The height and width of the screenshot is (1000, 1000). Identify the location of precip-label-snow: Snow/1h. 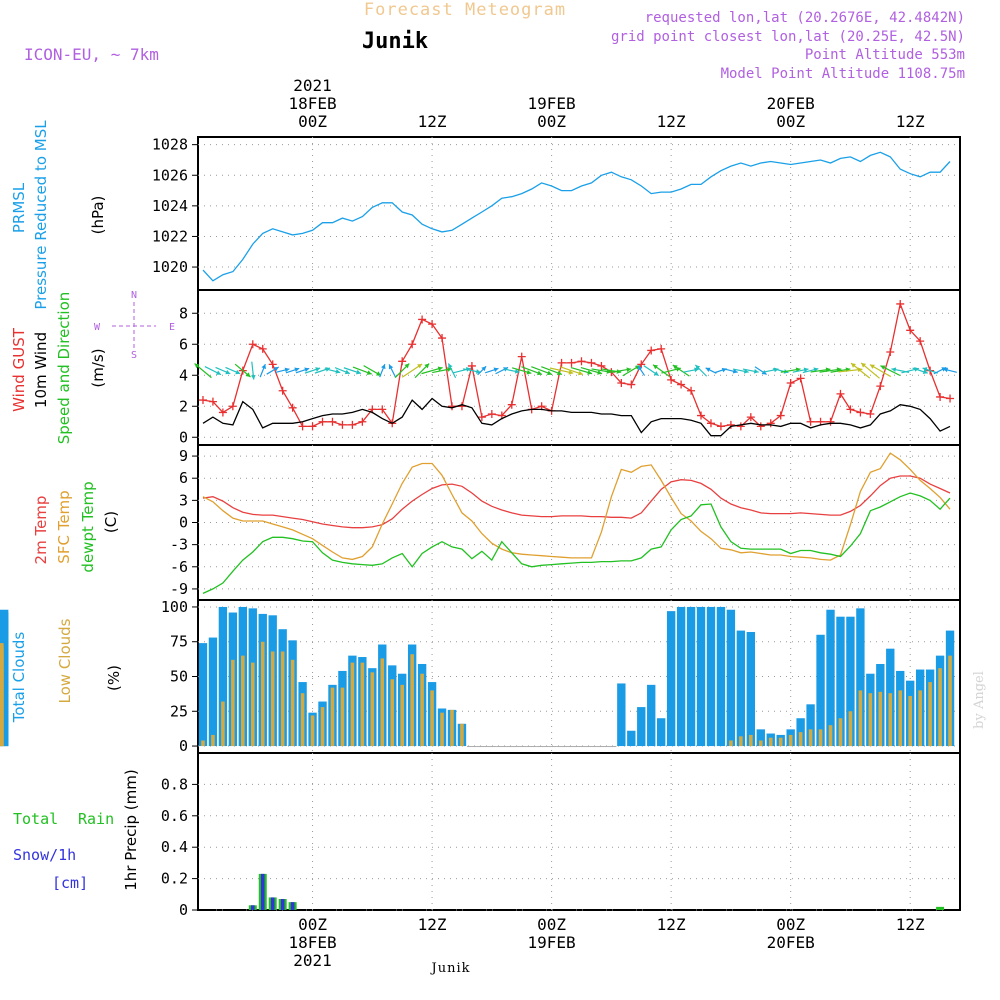
(44, 855).